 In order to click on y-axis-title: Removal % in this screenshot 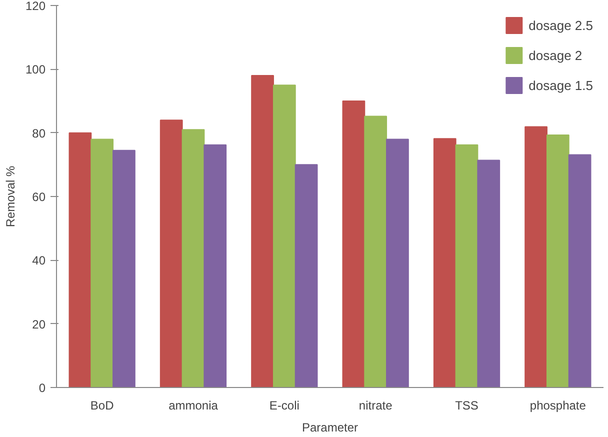, I will do `click(10, 196)`.